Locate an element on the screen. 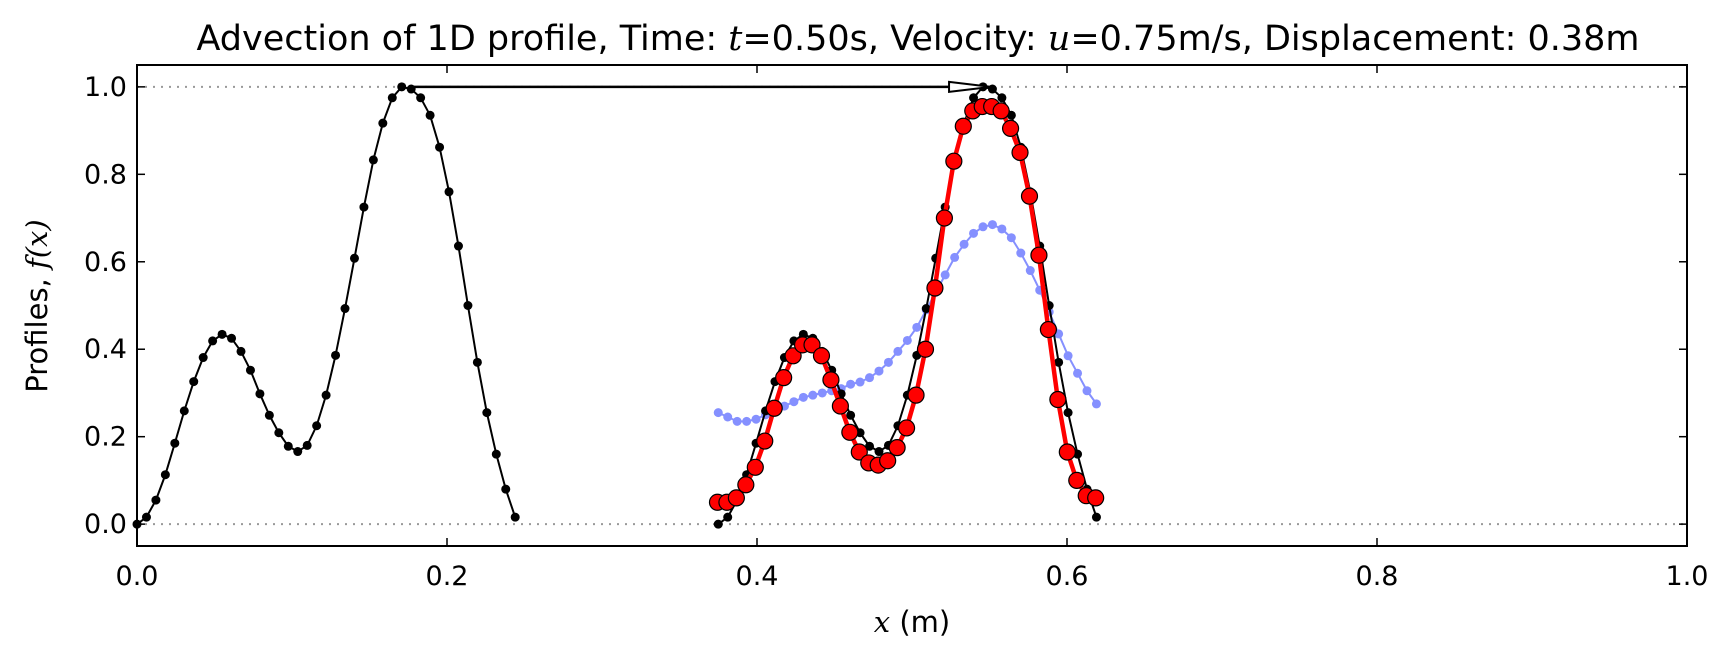  x-tick-label: 0.4 is located at coordinates (757, 576).